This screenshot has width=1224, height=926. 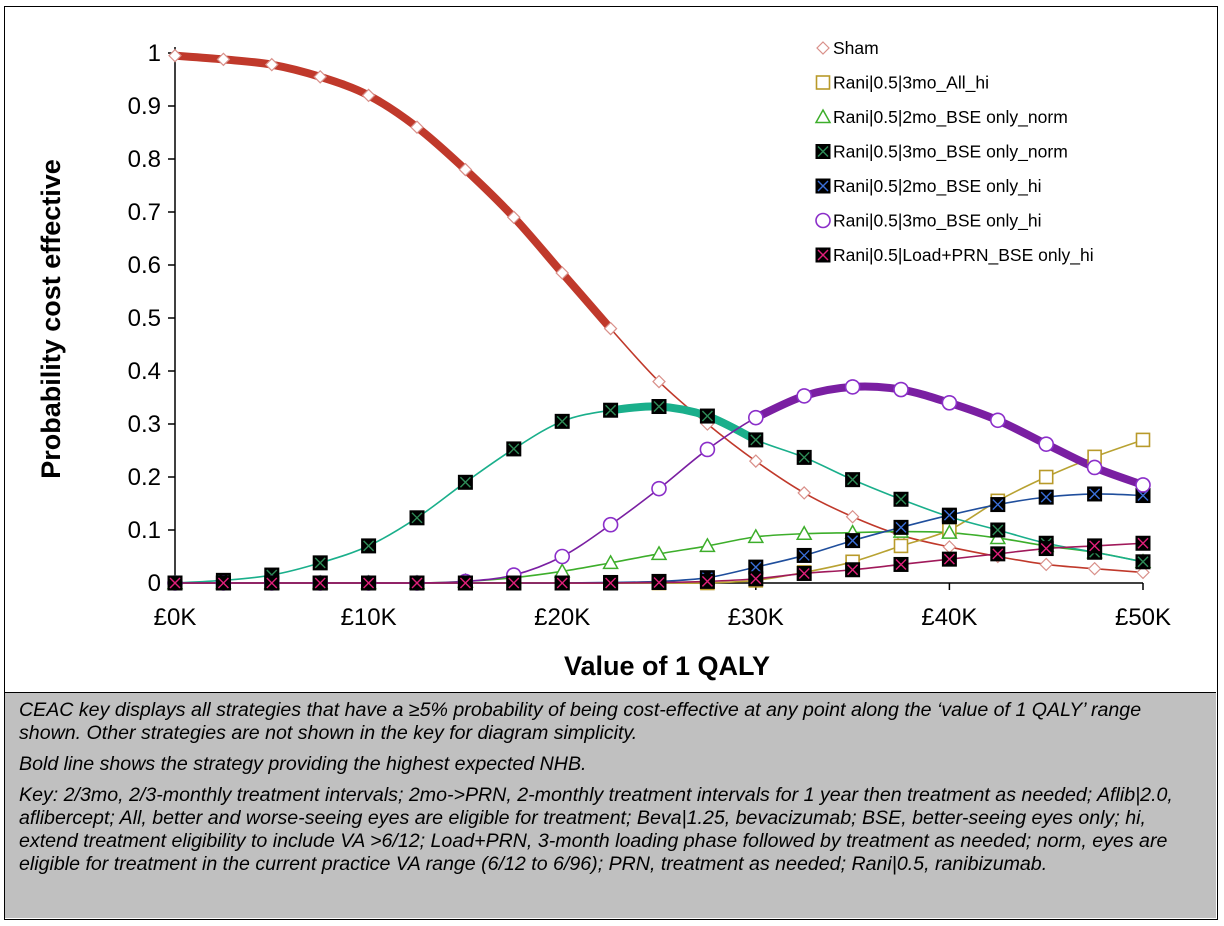 I want to click on legend-marker-4-cross, so click(x=823, y=186).